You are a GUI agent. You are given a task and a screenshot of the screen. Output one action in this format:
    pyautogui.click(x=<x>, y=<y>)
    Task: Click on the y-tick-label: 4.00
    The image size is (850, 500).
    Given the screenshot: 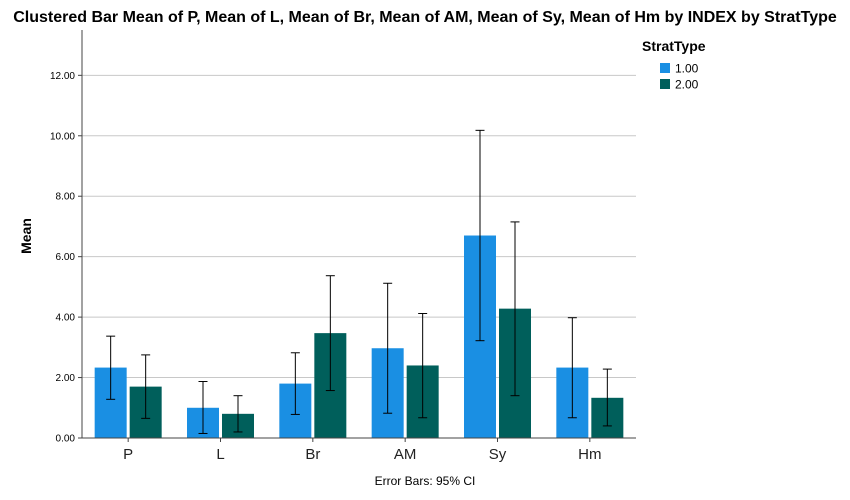 What is the action you would take?
    pyautogui.click(x=66, y=318)
    